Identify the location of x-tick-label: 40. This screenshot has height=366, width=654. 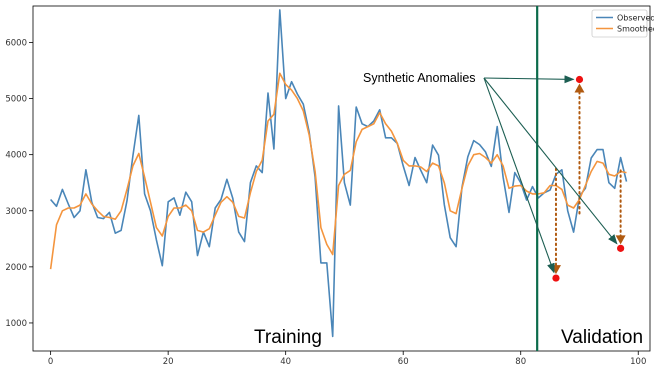
(285, 361).